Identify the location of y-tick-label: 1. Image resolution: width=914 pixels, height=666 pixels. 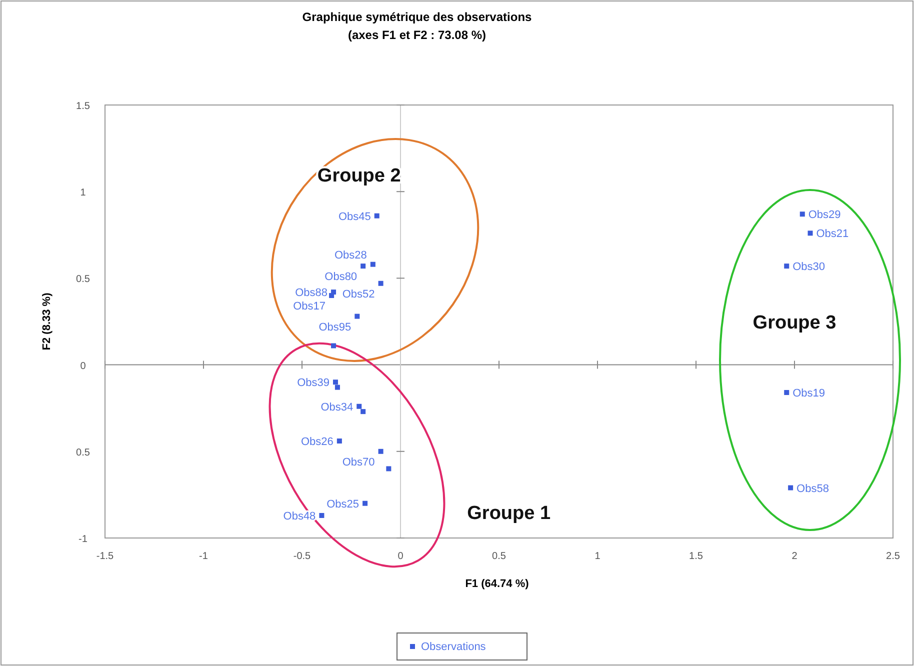
(83, 193).